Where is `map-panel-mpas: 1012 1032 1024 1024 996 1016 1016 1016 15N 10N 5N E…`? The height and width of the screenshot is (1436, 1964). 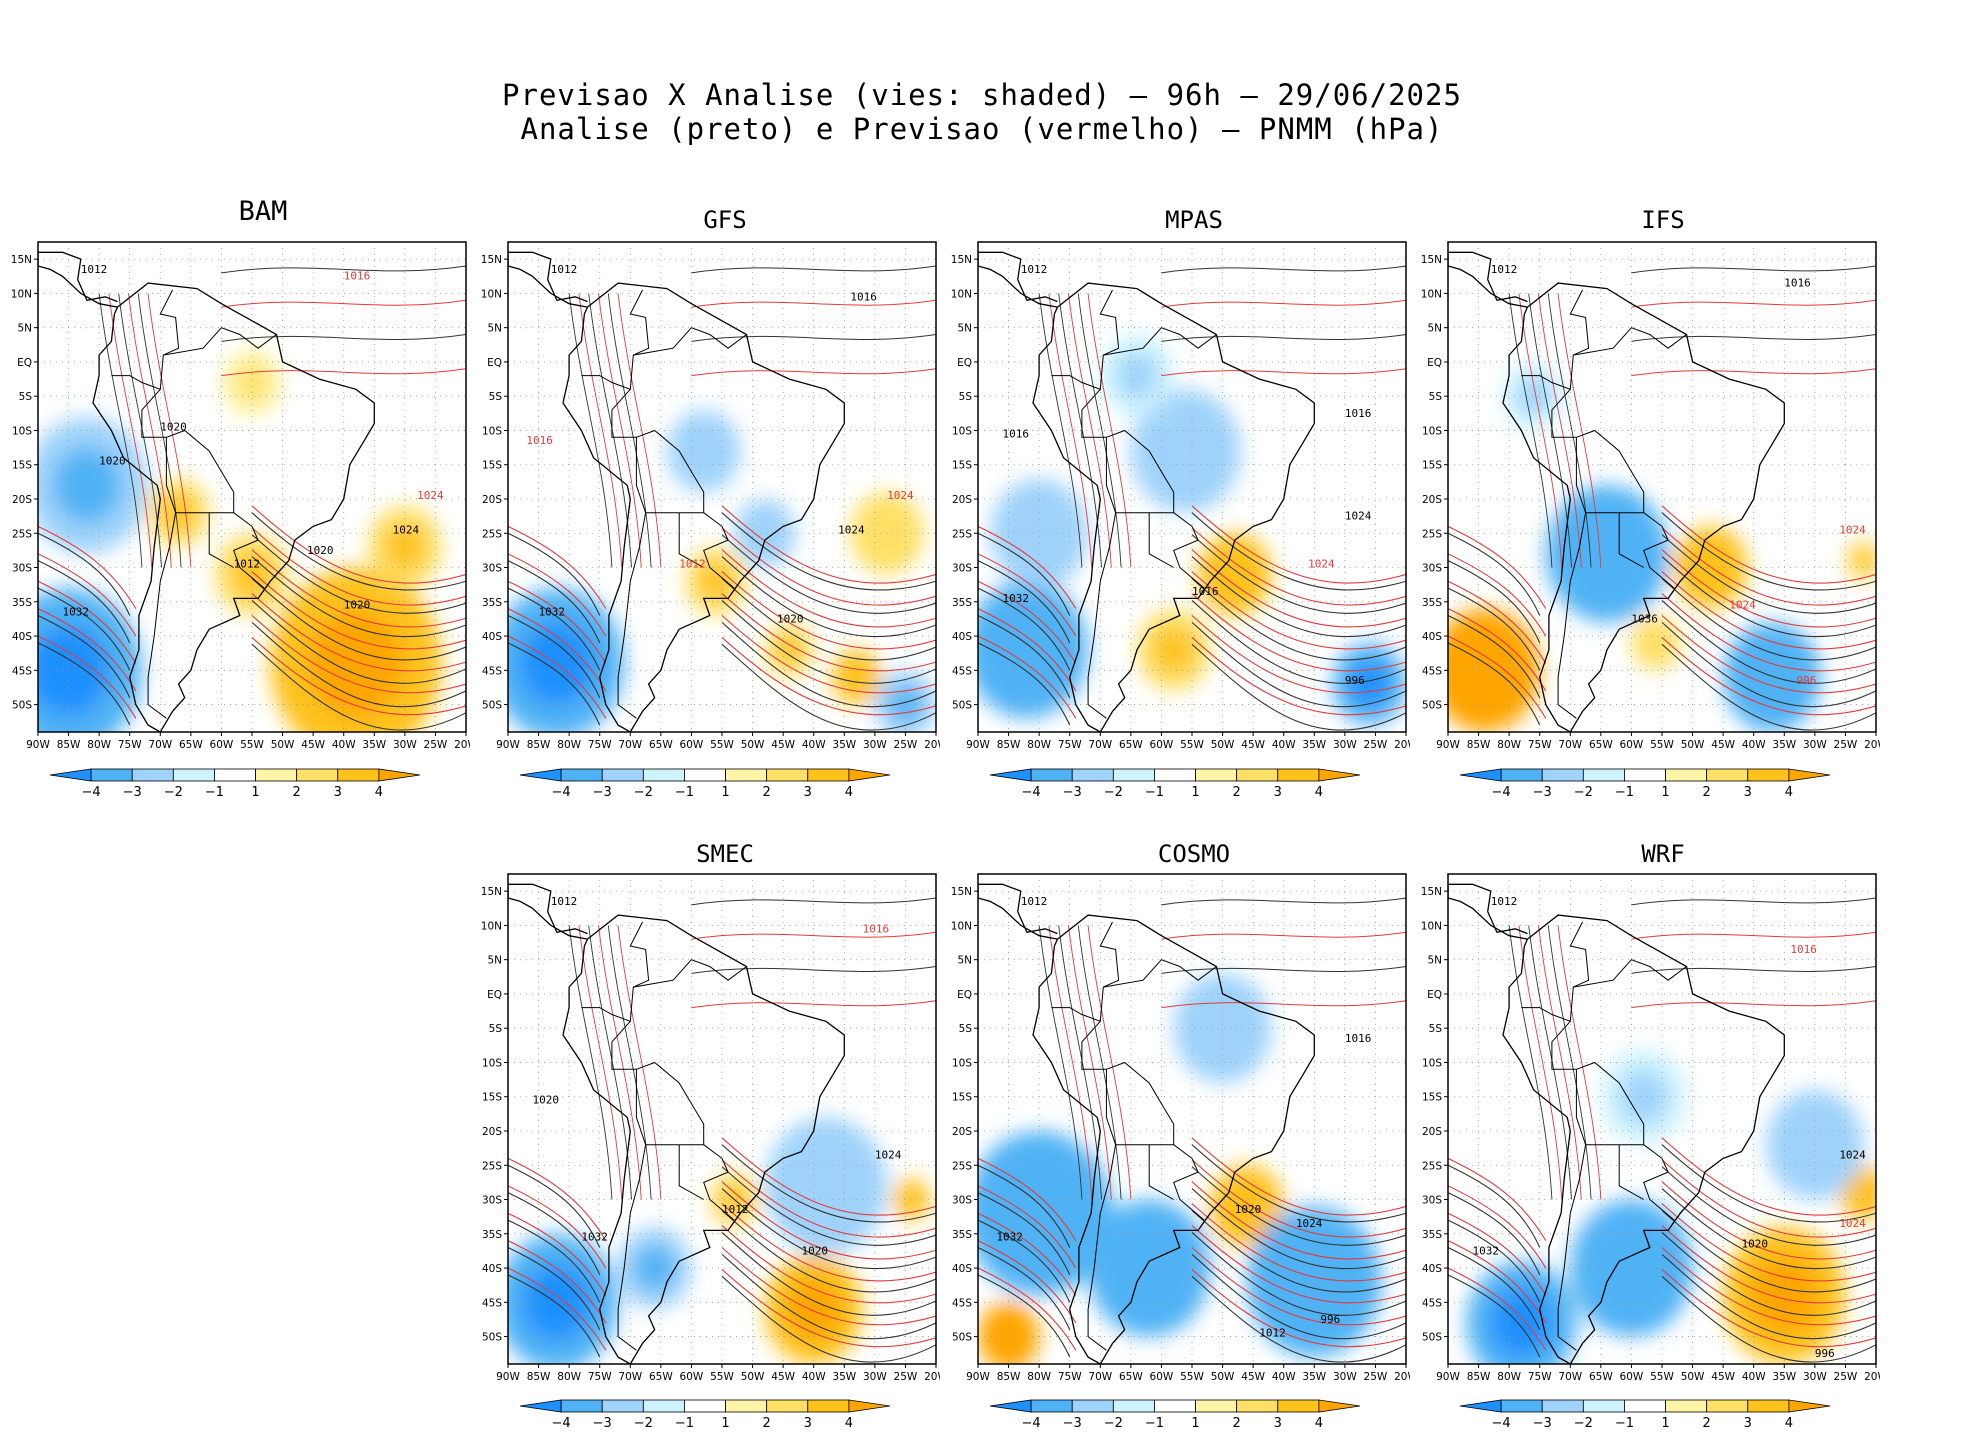
map-panel-mpas: 1012 1032 1024 1024 996 1016 1016 1016 15N 10N 5N E… is located at coordinates (1175, 498).